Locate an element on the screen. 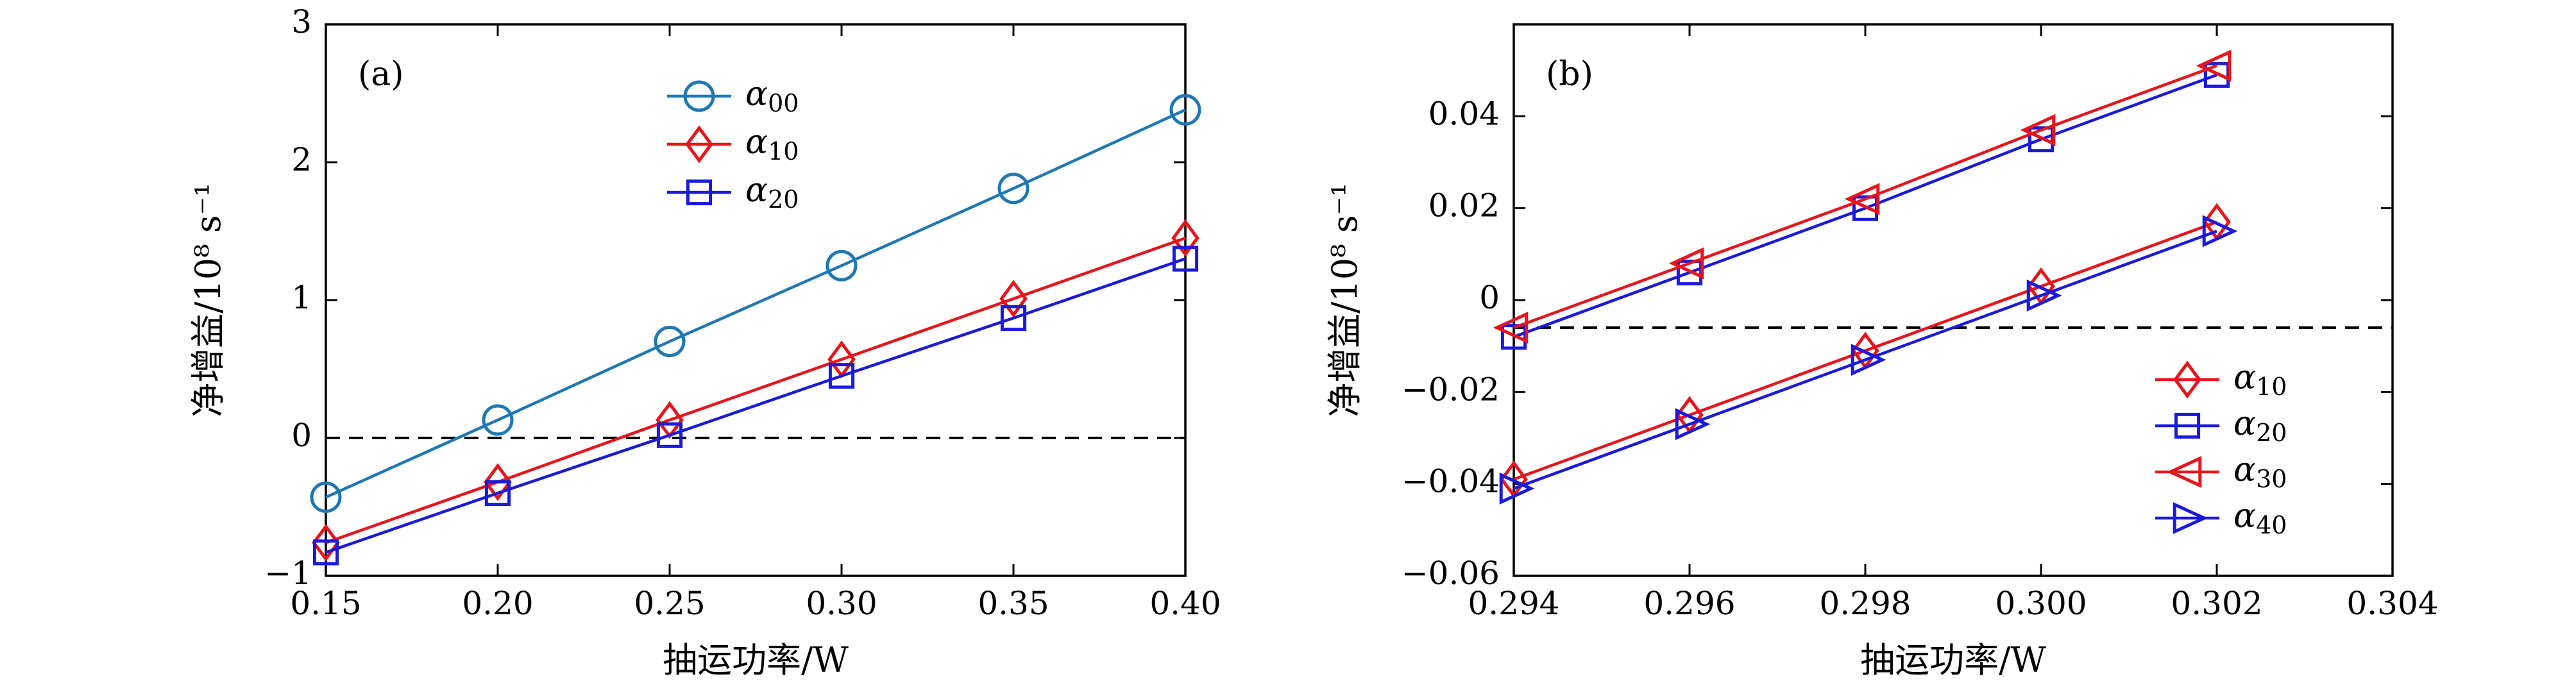  legend-marker-alpha30 is located at coordinates (2184, 472).